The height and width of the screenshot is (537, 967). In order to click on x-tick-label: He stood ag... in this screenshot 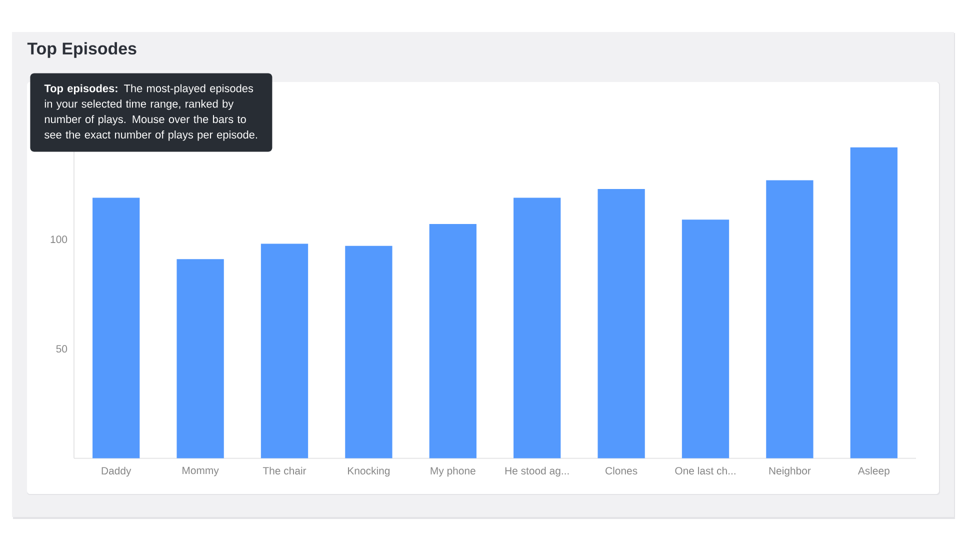, I will do `click(537, 471)`.